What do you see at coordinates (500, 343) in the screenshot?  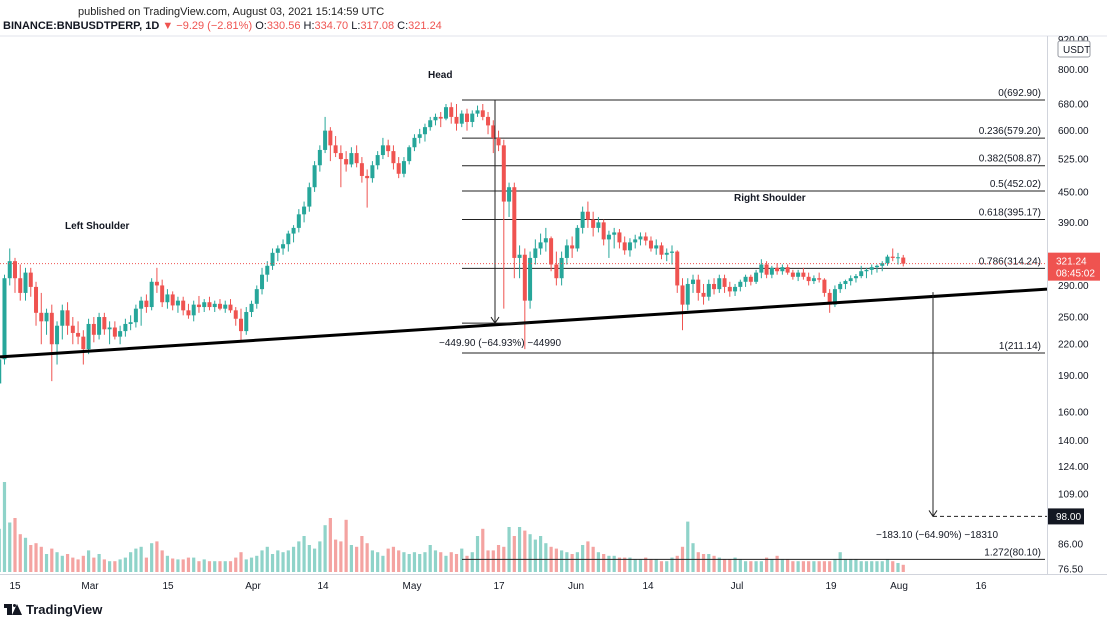 I see `head-measure-text: −449.90 (−64.93%) −44990` at bounding box center [500, 343].